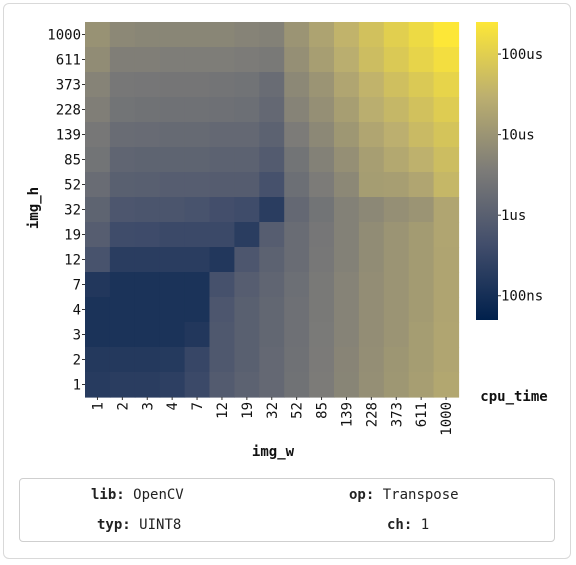  I want to click on y-tick-label: 1, so click(77, 386).